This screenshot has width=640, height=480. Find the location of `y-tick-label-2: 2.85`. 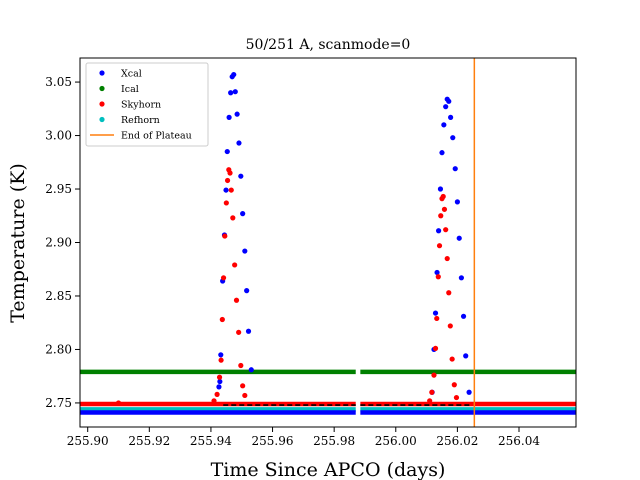

y-tick-label-2: 2.85 is located at coordinates (58, 296).